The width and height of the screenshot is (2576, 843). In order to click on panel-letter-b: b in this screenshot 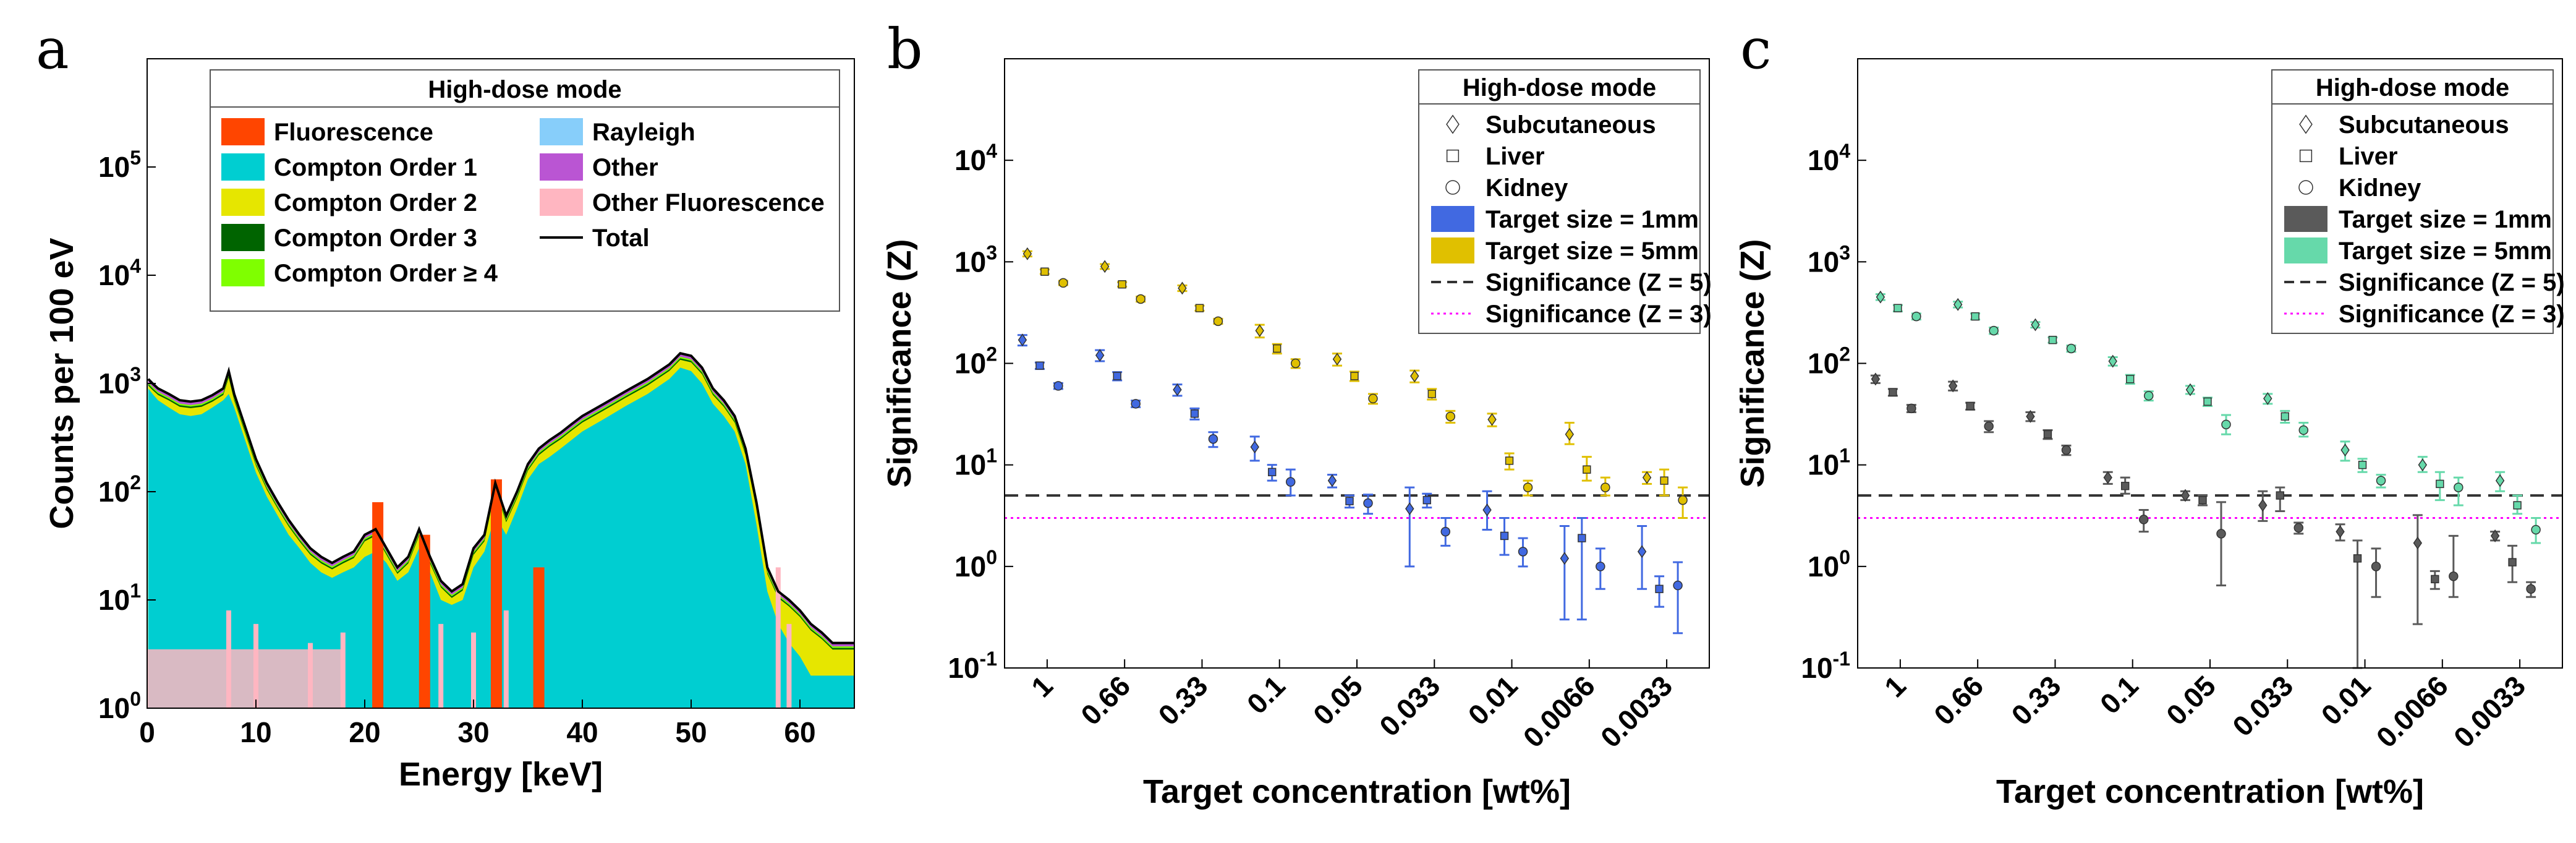, I will do `click(905, 50)`.